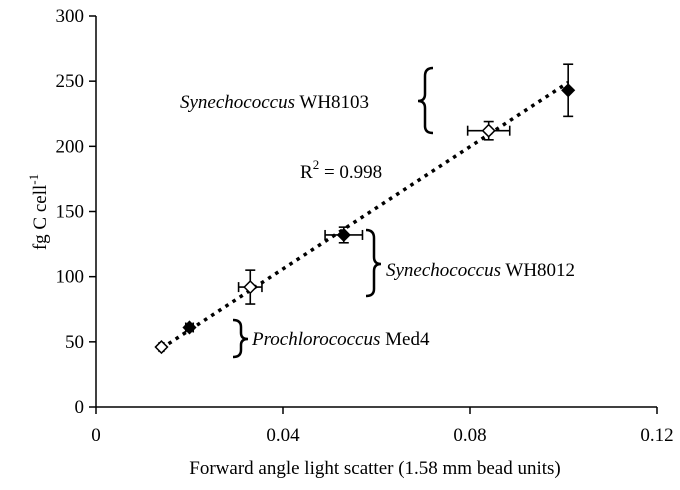  I want to click on r-squared-label: R2 = 0.998, so click(341, 170).